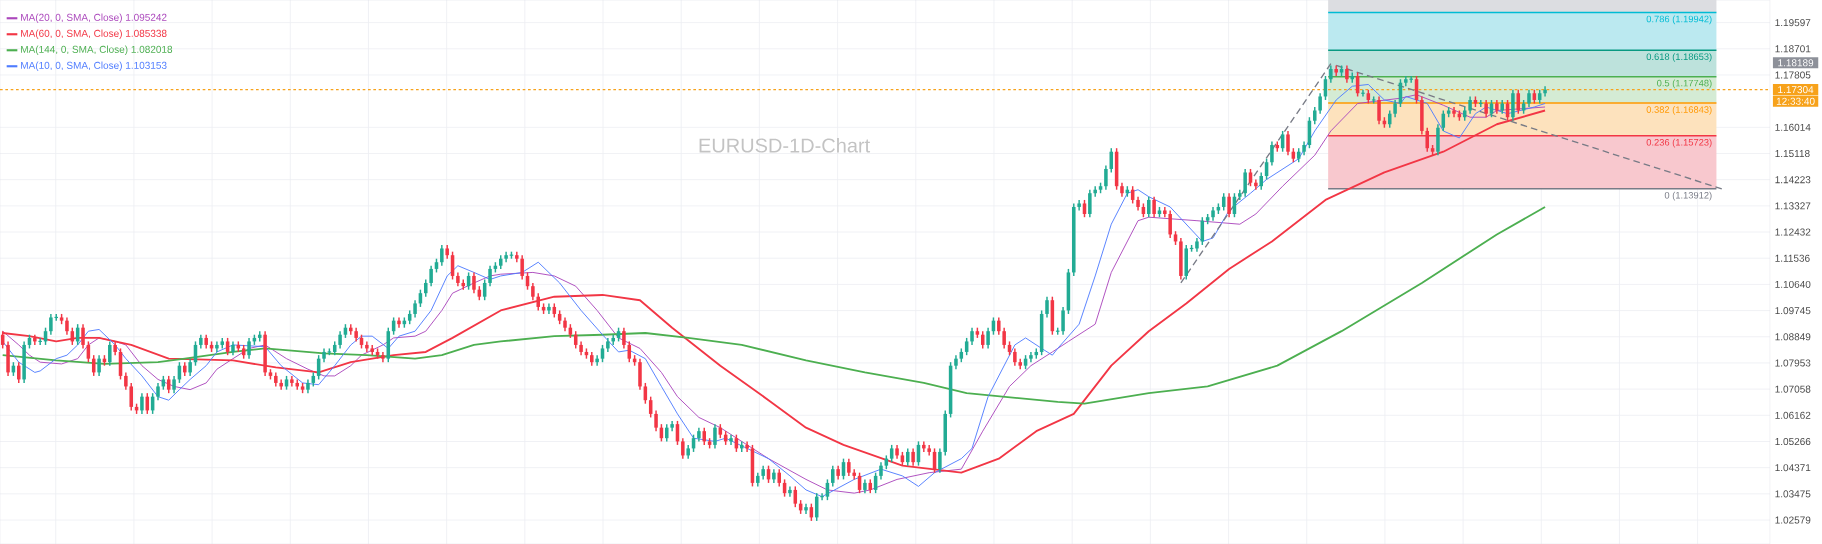  Describe the element at coordinates (1793, 311) in the screenshot. I see `y-tick-label: 1.09745` at that location.